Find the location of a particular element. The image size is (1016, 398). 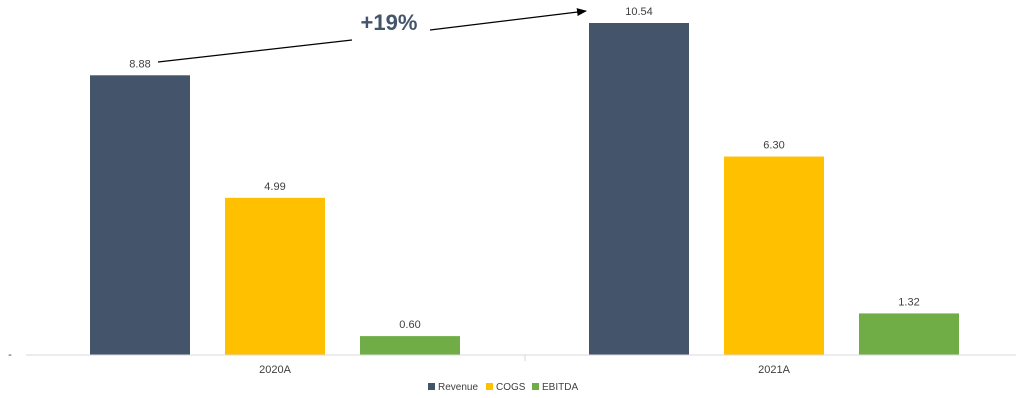

bar-ebitda-2021a is located at coordinates (909, 334).